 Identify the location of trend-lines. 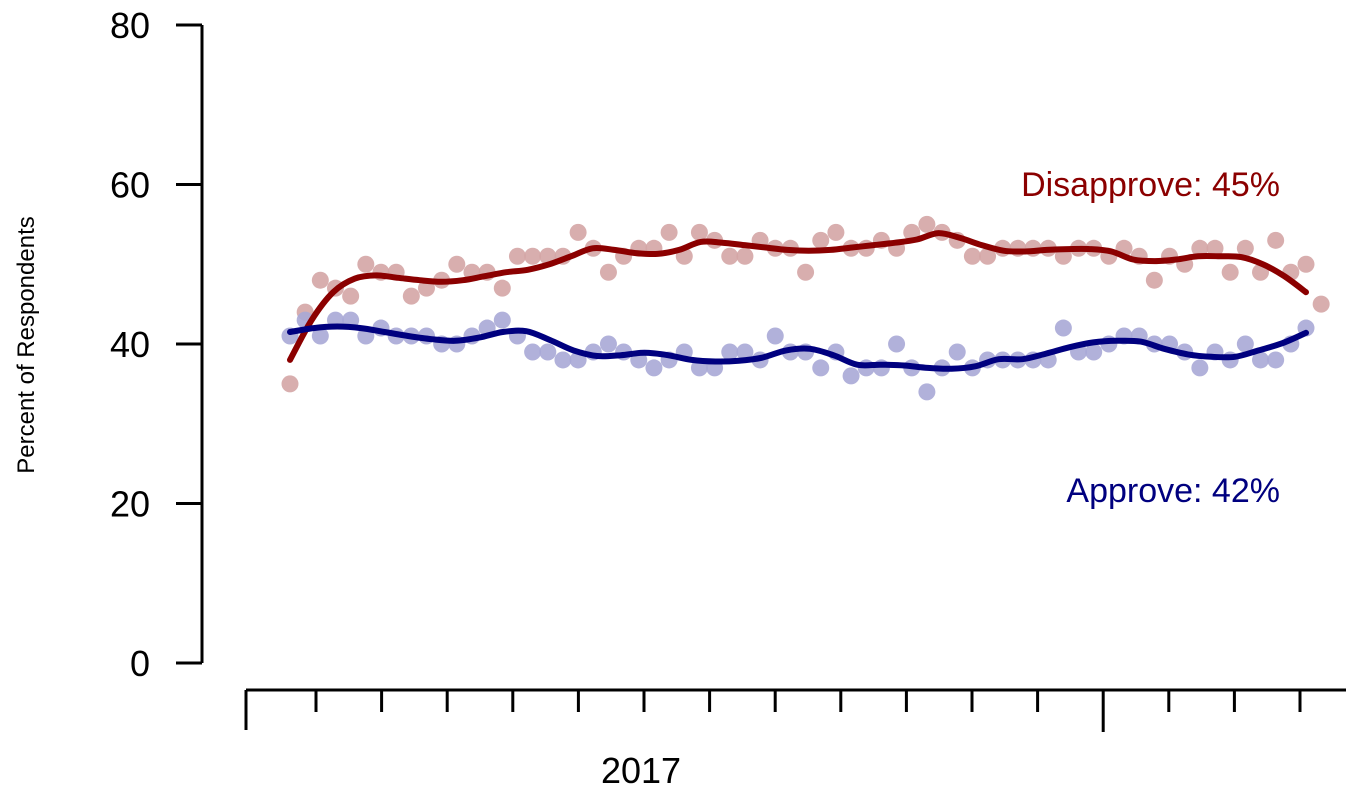
(798, 301).